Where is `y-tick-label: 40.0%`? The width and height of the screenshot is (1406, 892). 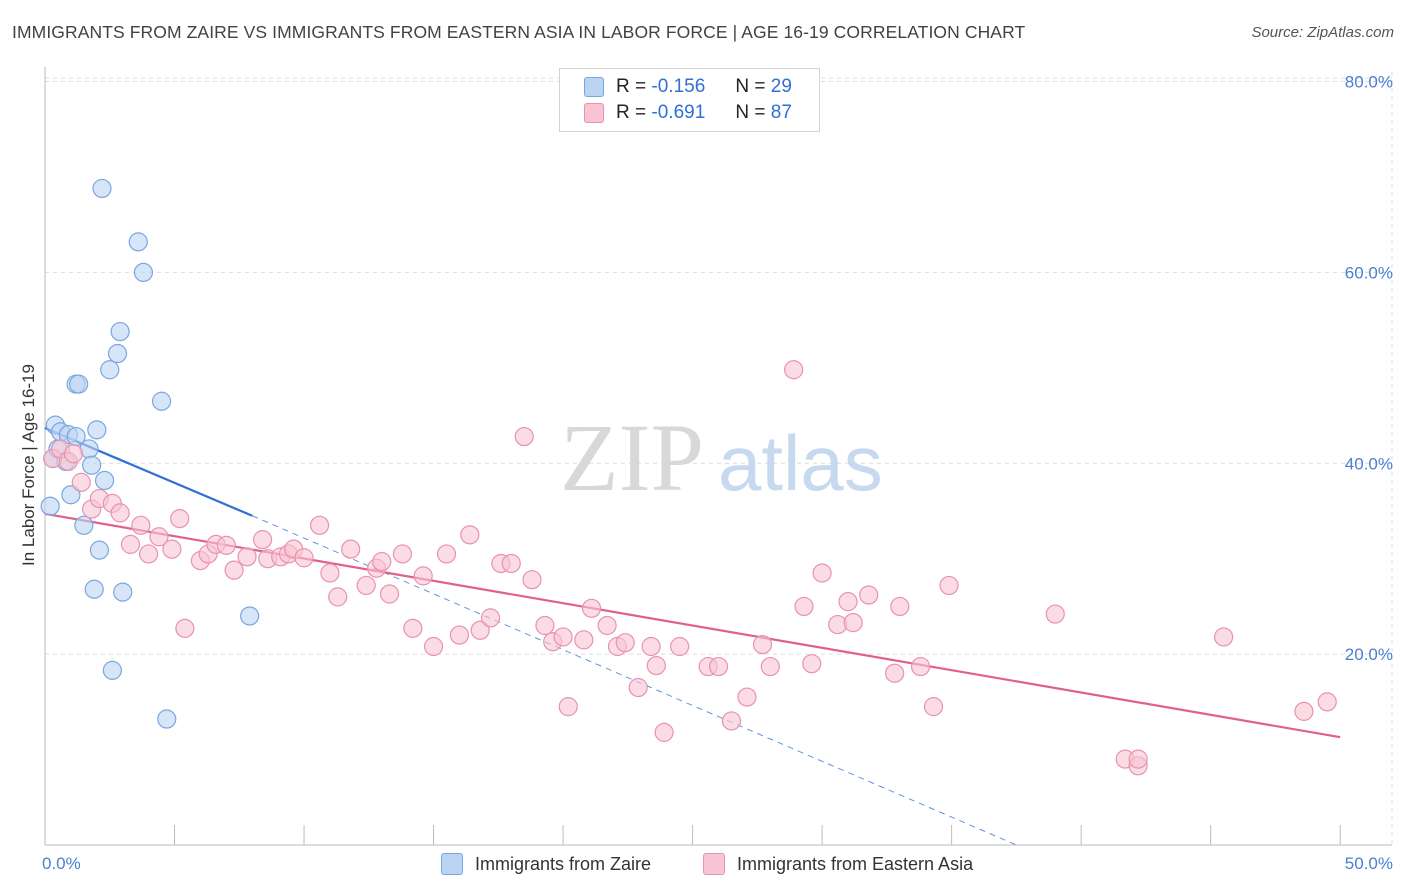 y-tick-label: 40.0% is located at coordinates (1369, 463).